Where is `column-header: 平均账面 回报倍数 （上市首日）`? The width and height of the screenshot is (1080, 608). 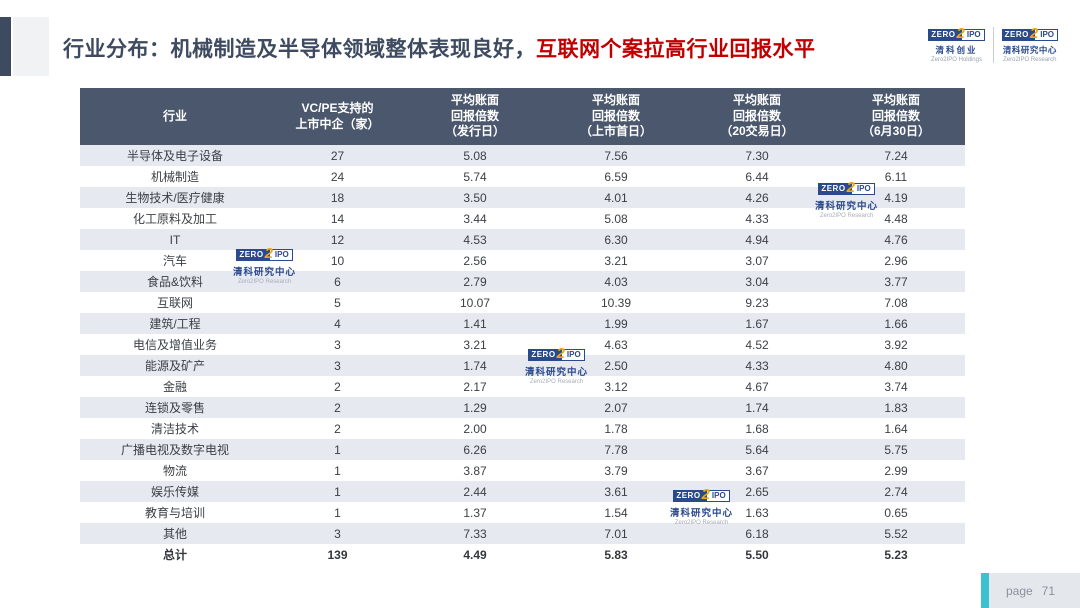 column-header: 平均账面 回报倍数 （上市首日） is located at coordinates (616, 116).